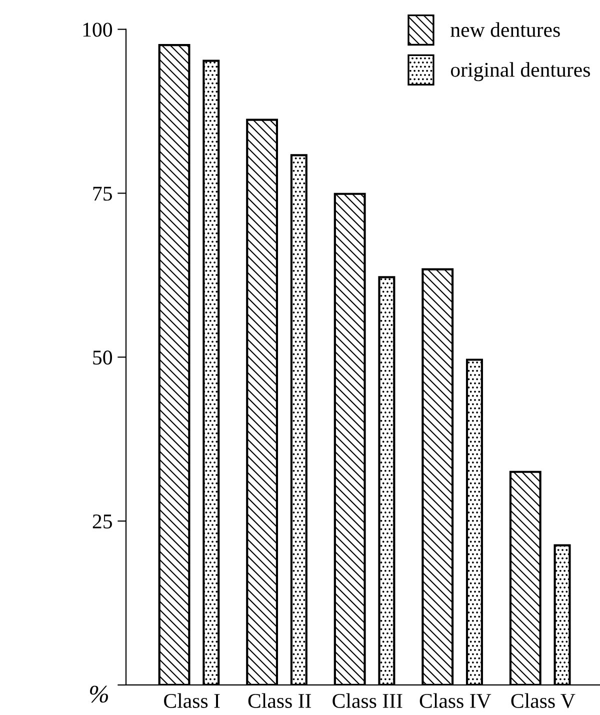  What do you see at coordinates (543, 700) in the screenshot?
I see `x-tick-label: Class V` at bounding box center [543, 700].